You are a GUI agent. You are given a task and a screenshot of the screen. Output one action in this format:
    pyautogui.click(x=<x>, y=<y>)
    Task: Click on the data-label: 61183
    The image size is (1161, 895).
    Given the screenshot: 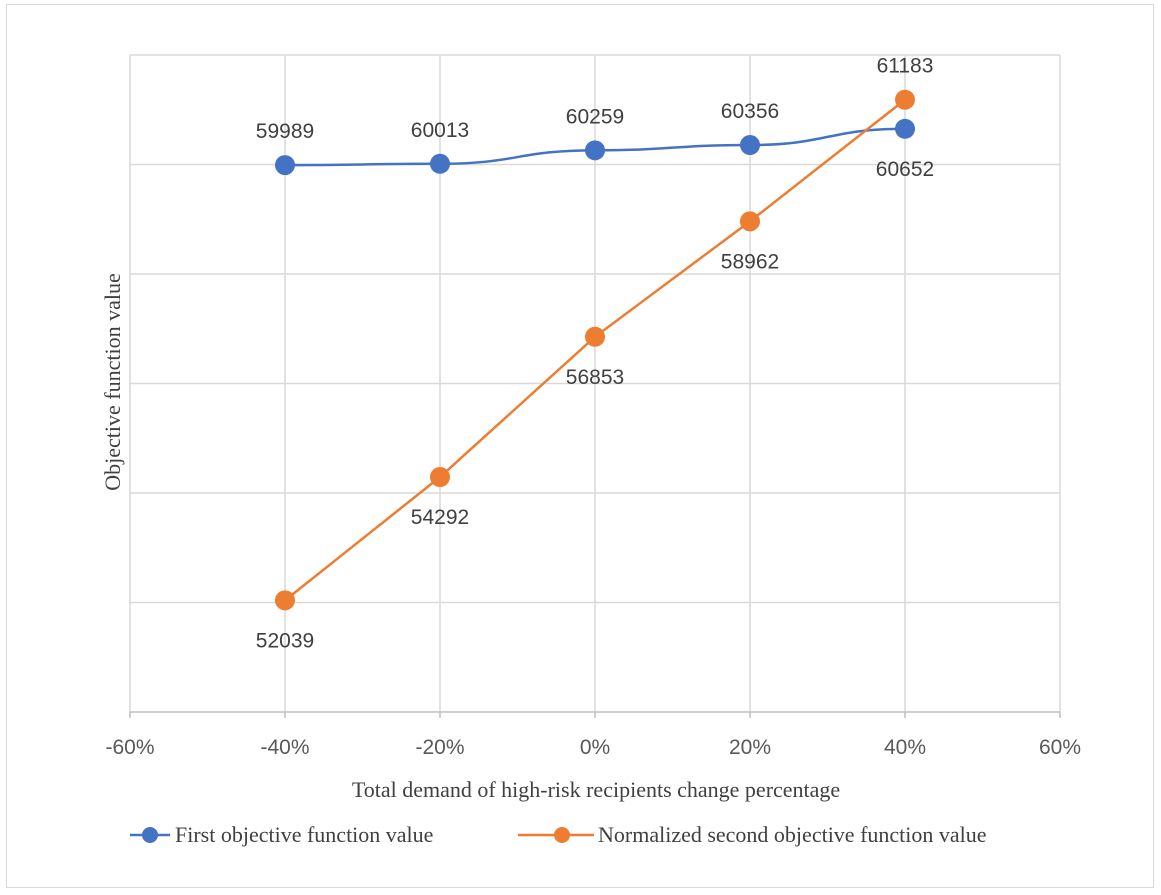 What is the action you would take?
    pyautogui.click(x=905, y=66)
    